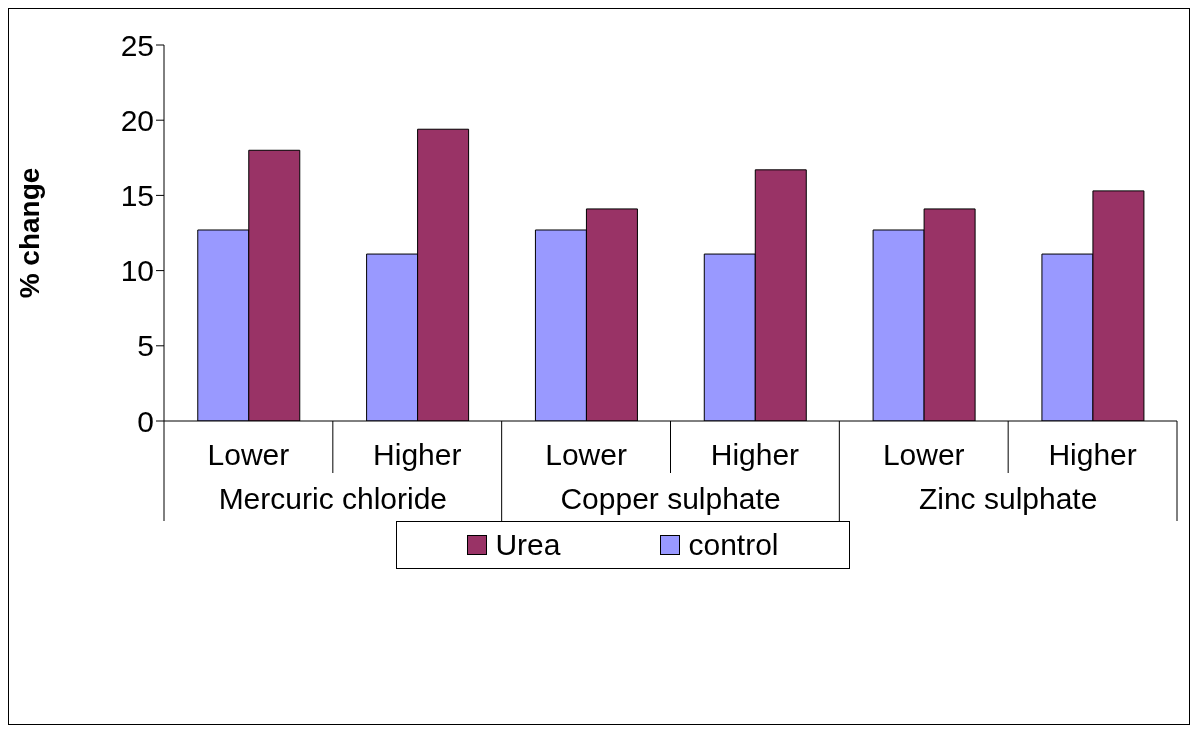 The image size is (1199, 735). What do you see at coordinates (145, 346) in the screenshot?
I see `y-tick-label: 5` at bounding box center [145, 346].